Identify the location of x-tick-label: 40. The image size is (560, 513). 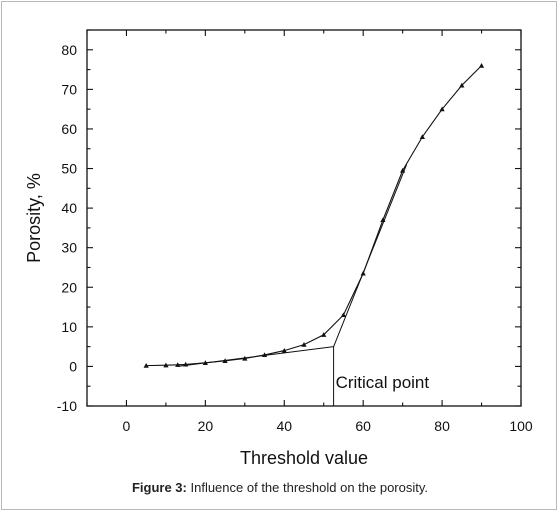
(284, 426).